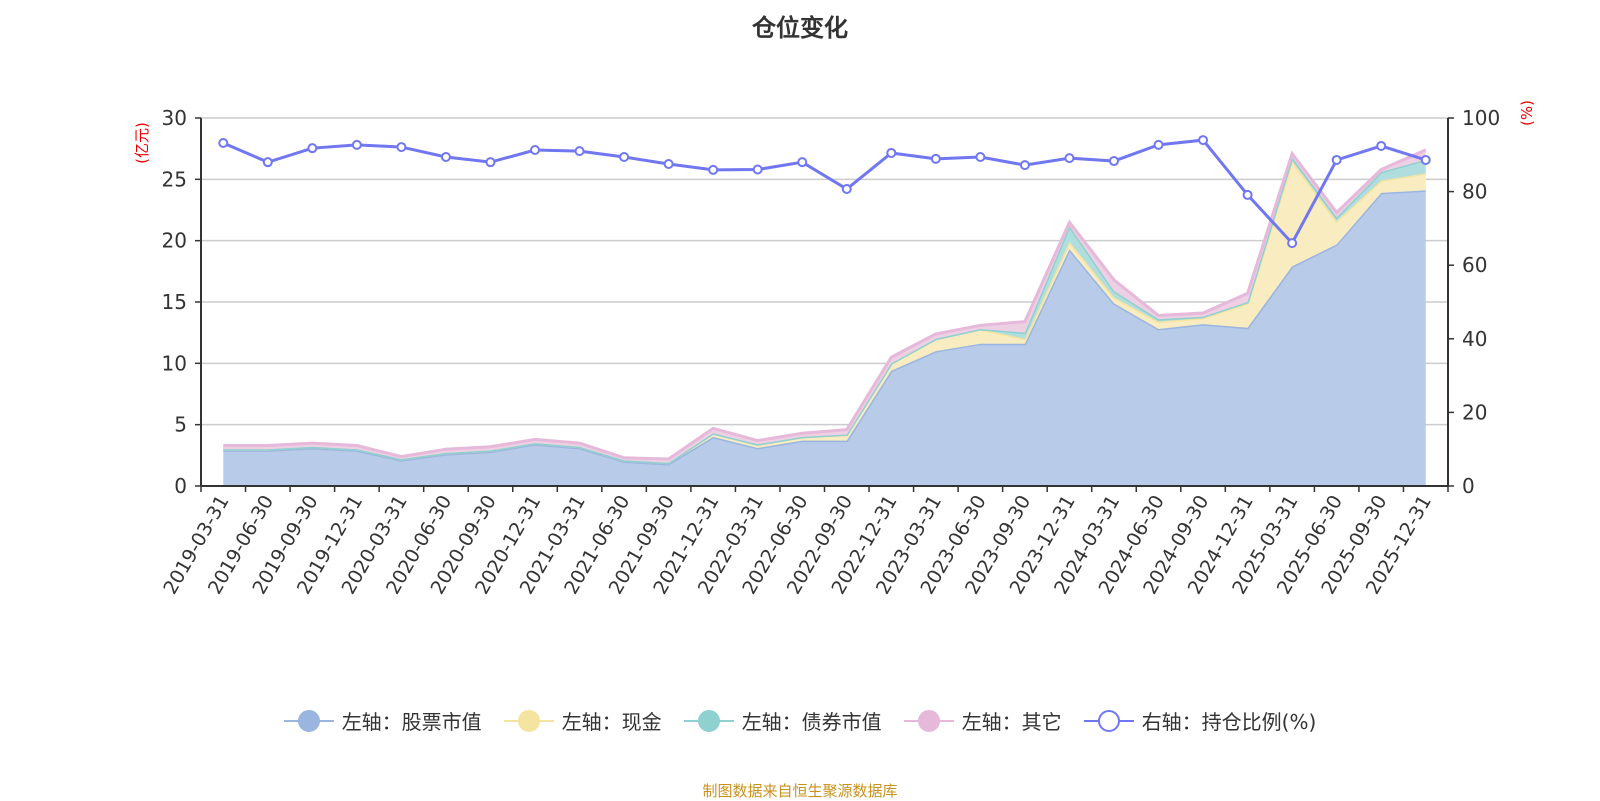 The height and width of the screenshot is (801, 1600). What do you see at coordinates (1474, 265) in the screenshot?
I see `right-axis-tick-label: 60` at bounding box center [1474, 265].